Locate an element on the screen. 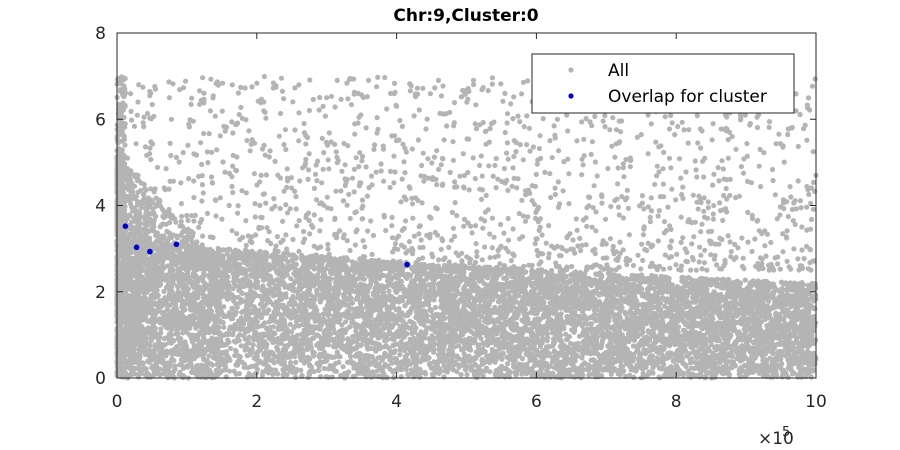 The width and height of the screenshot is (900, 450). chart-title: Chr:9,Cluster:0 is located at coordinates (465, 16).